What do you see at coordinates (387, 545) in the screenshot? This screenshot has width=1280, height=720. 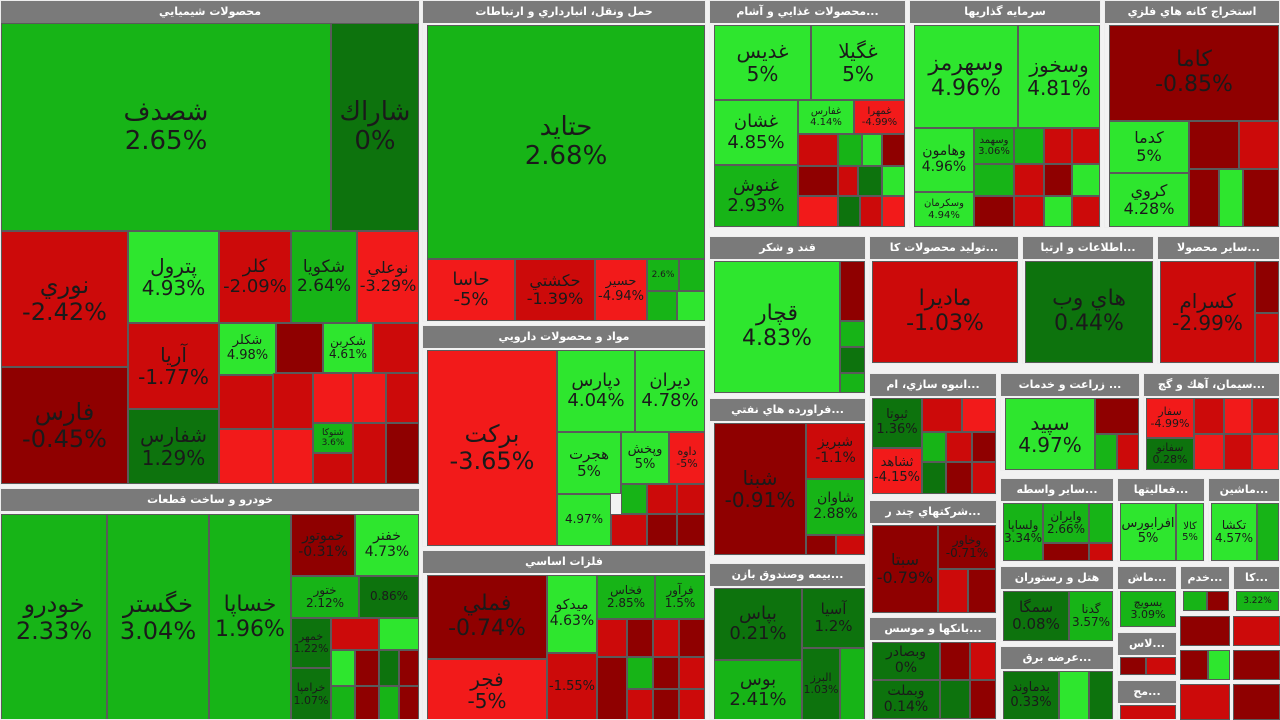 I see `tile-khfanar: خفنر 4.73%` at bounding box center [387, 545].